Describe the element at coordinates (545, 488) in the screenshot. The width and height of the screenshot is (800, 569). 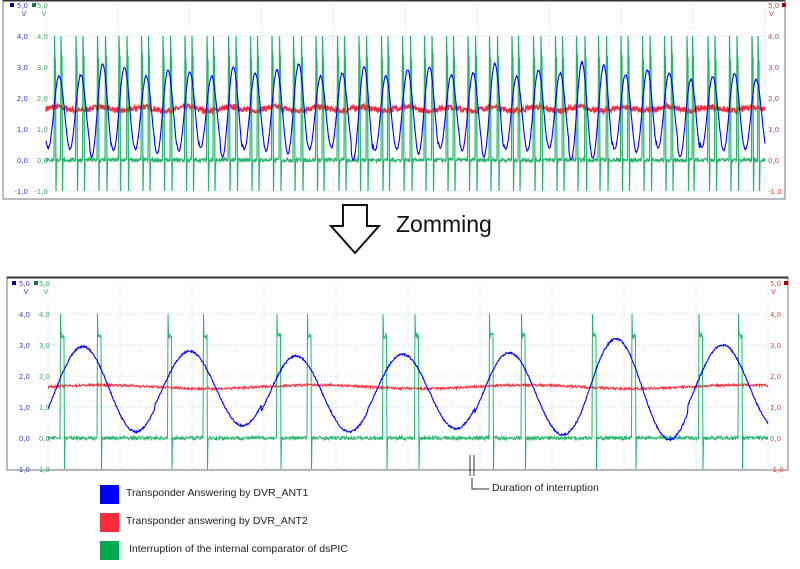
I see `duration-label: Duration of interruption` at that location.